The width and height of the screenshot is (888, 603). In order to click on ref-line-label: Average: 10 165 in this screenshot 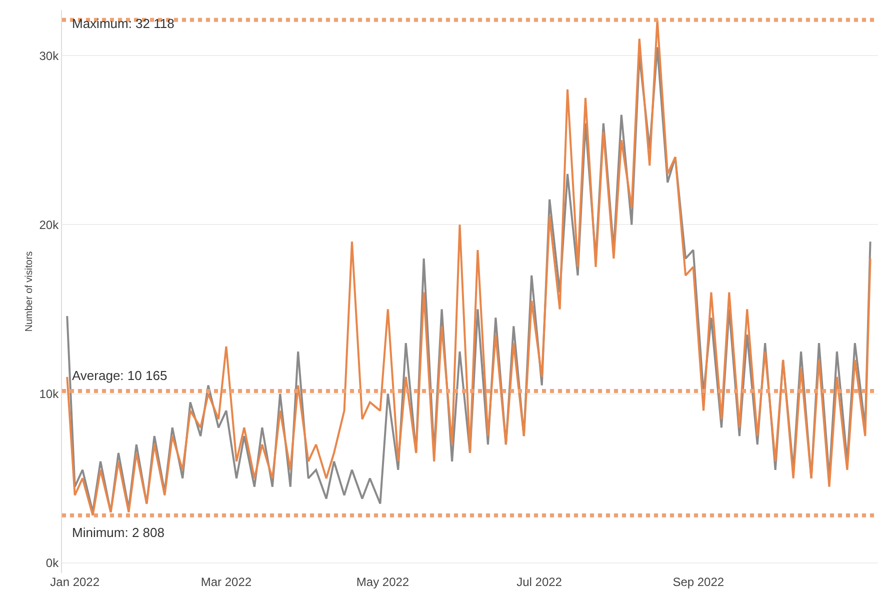, I will do `click(120, 375)`.